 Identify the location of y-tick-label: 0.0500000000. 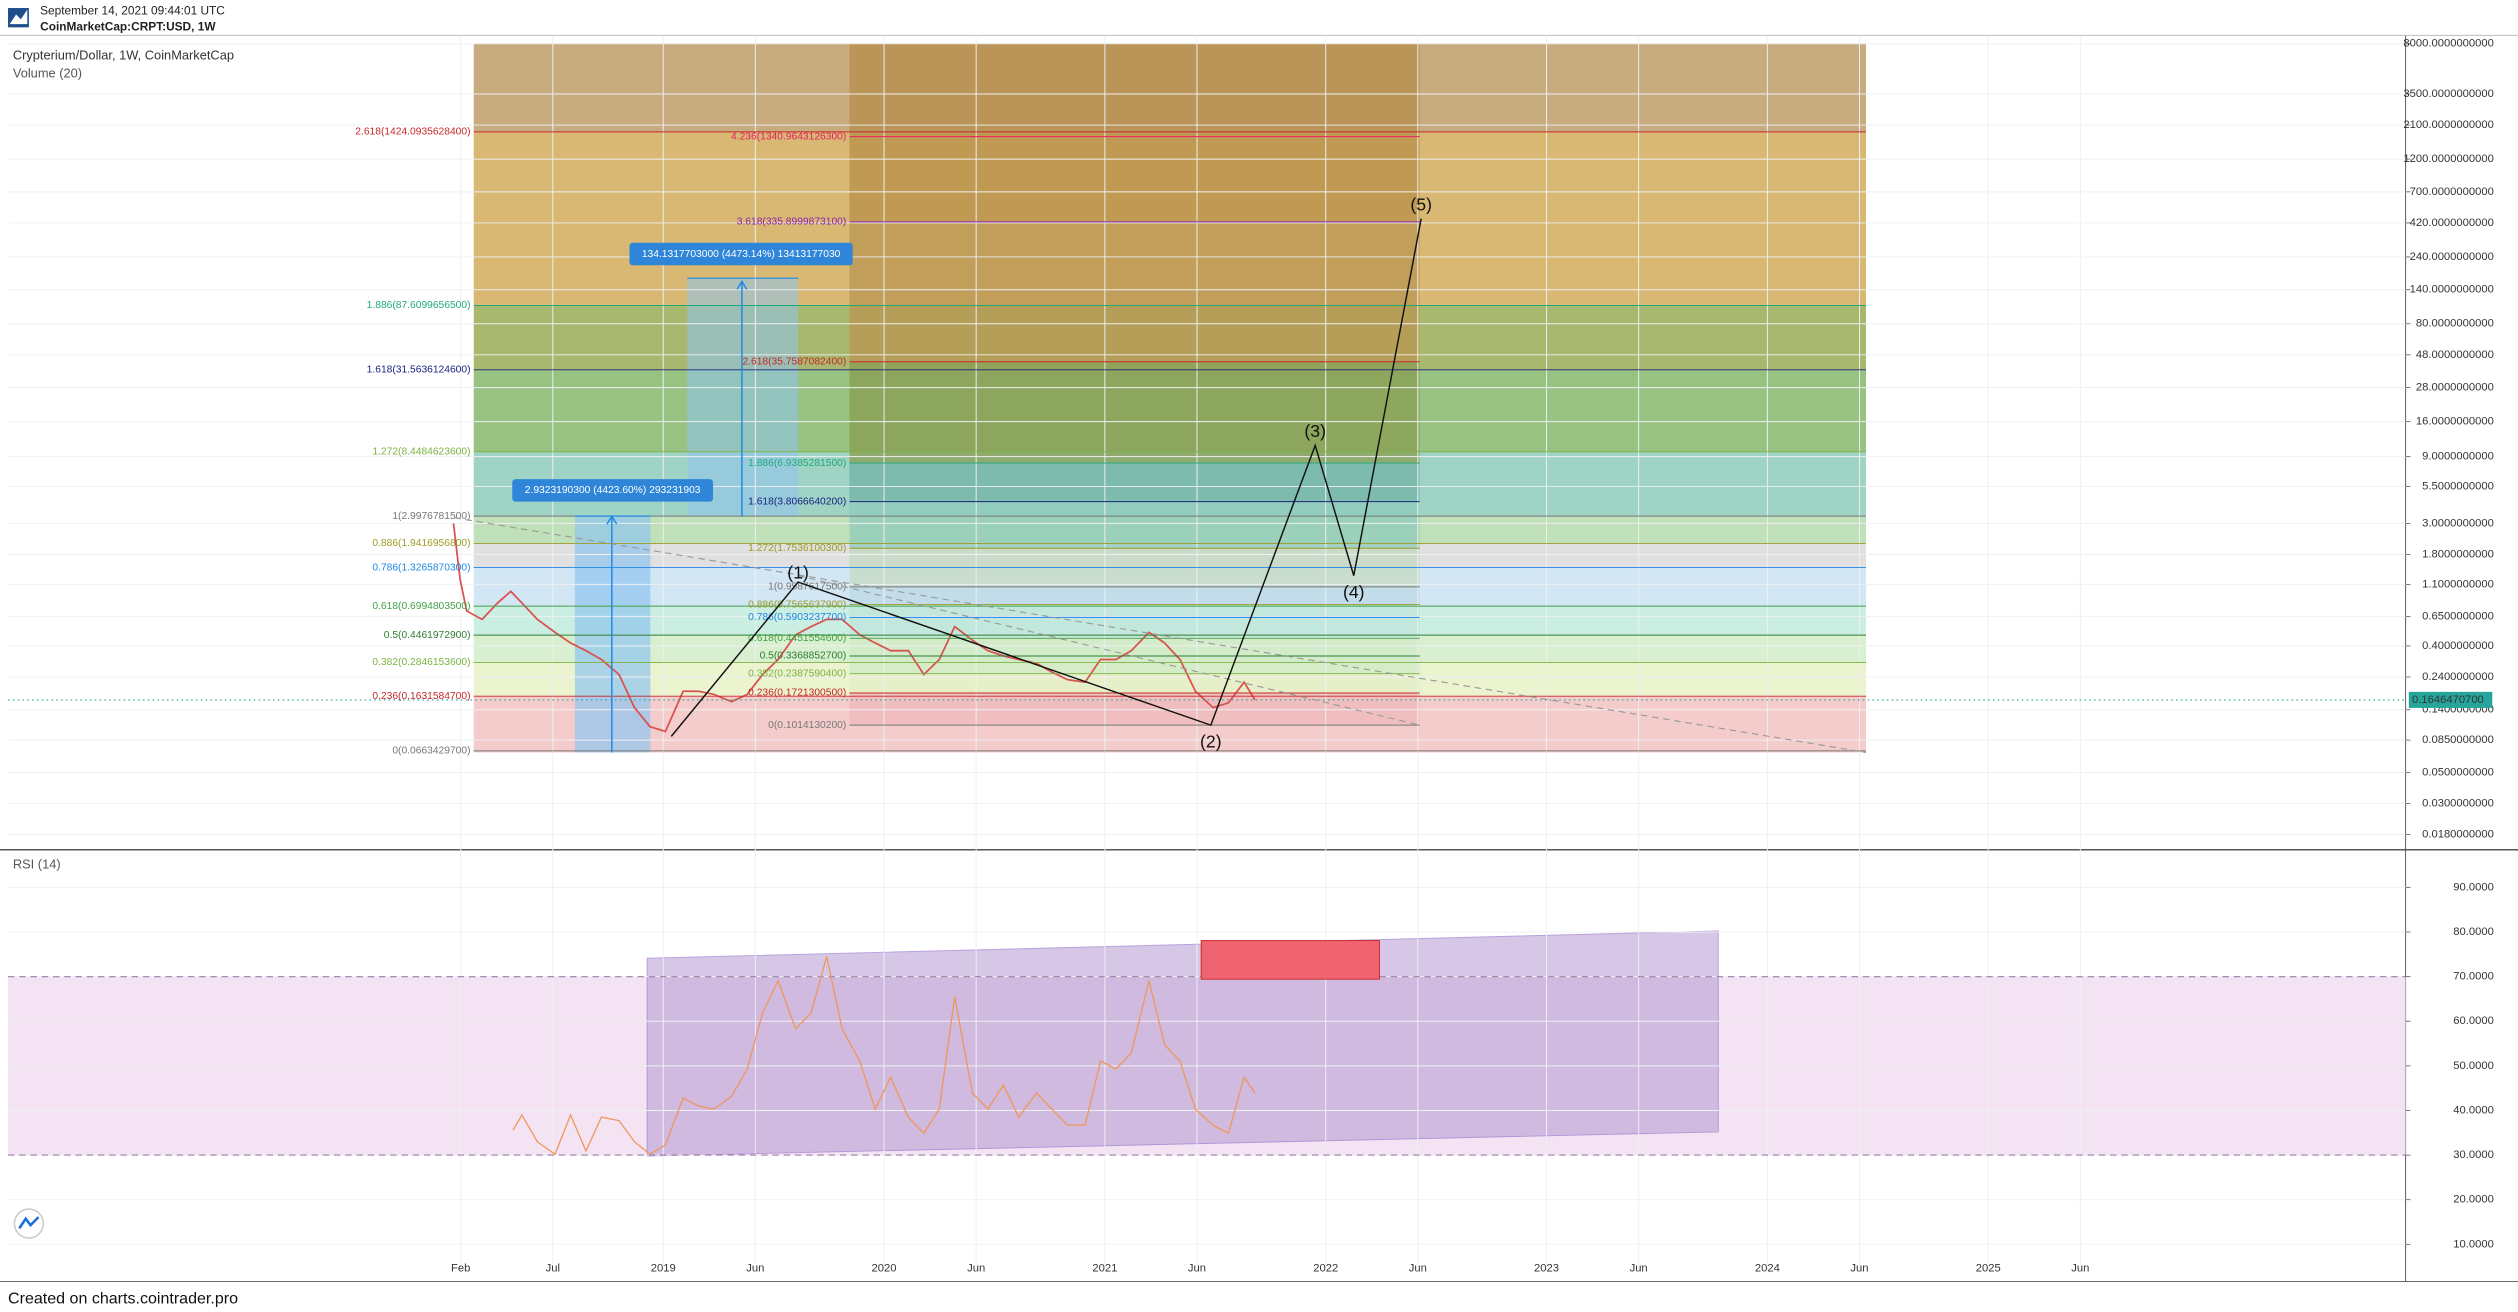
(2458, 772).